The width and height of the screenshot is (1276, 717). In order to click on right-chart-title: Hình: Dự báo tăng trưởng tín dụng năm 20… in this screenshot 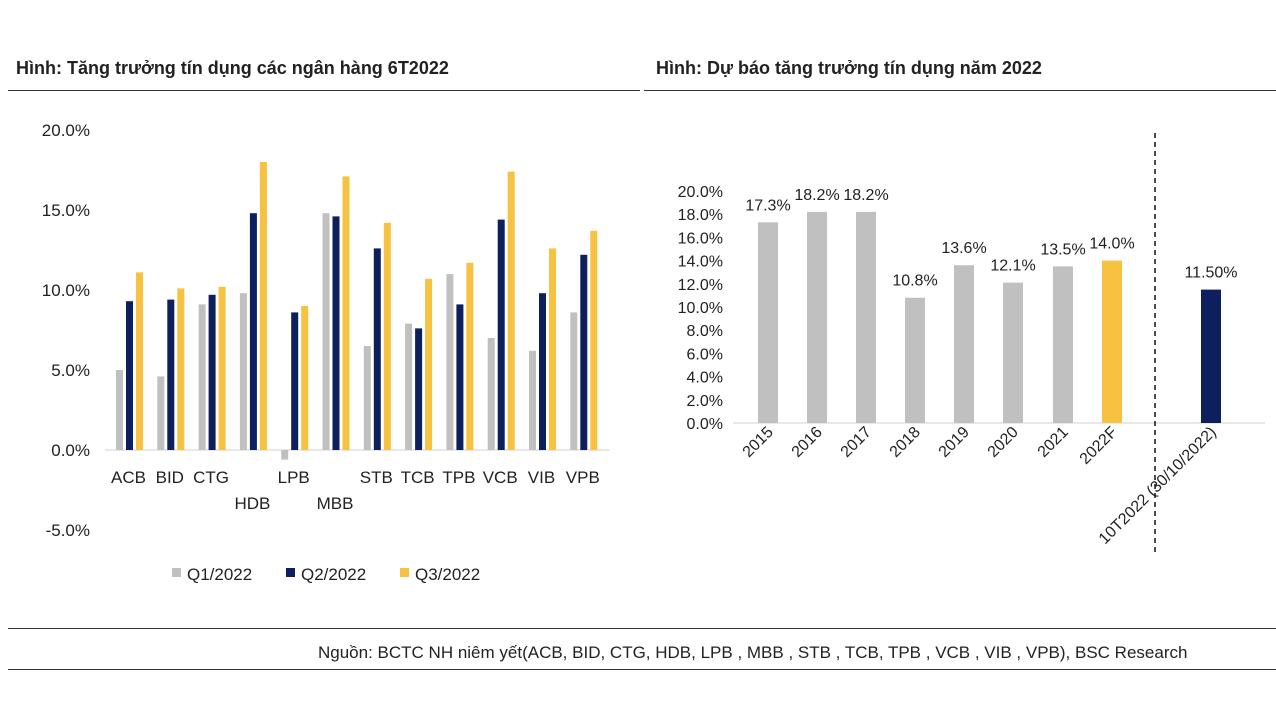, I will do `click(849, 68)`.